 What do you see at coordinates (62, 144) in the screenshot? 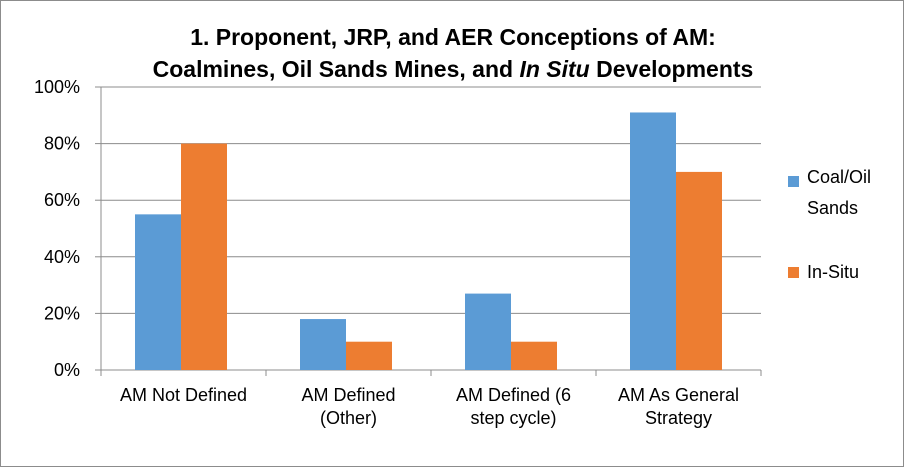
I see `y-tick-label: 80%` at bounding box center [62, 144].